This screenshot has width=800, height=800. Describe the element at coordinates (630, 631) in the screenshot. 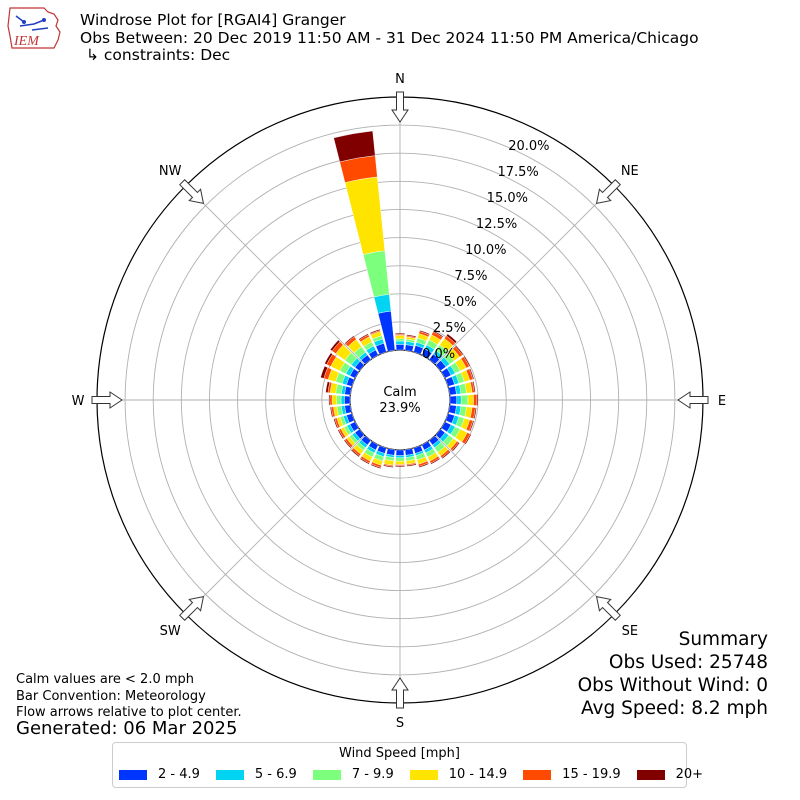

I see `compass-label: SE` at that location.